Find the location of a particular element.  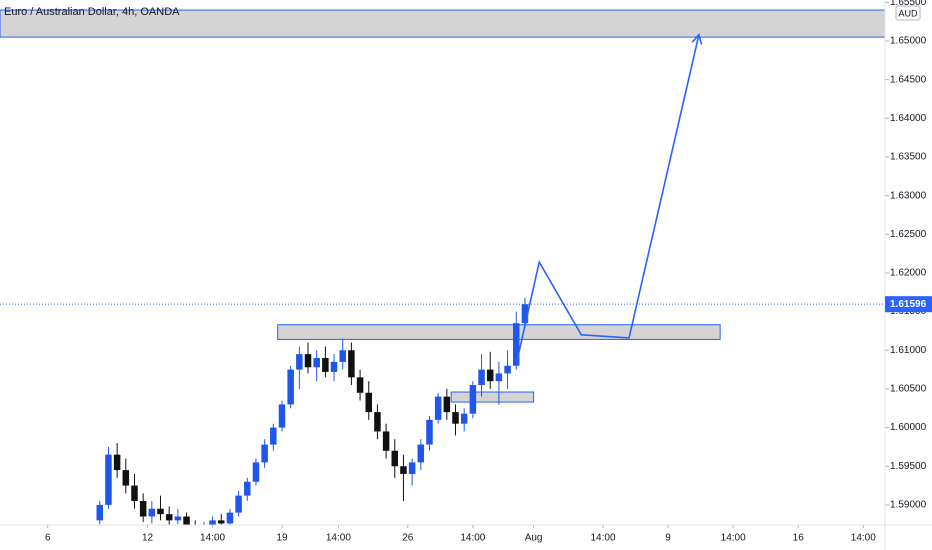

currency-label: AUD is located at coordinates (908, 13).